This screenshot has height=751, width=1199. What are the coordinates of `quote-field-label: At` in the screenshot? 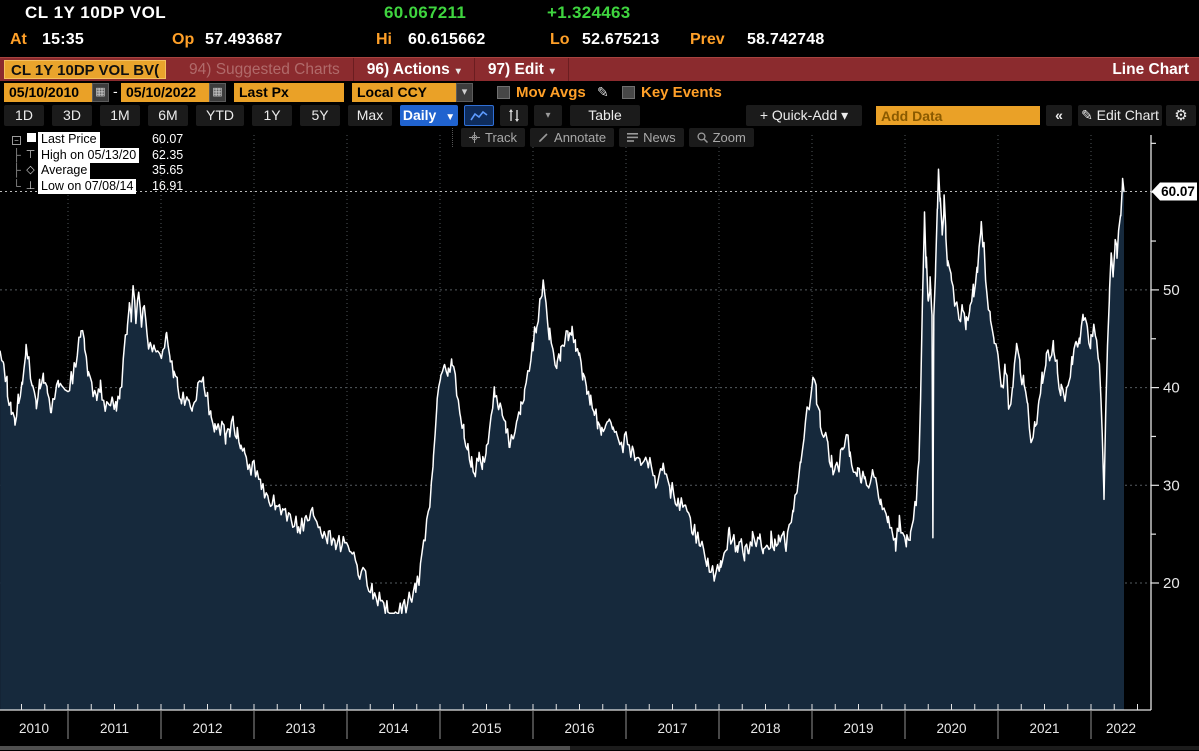 It's located at (18, 39).